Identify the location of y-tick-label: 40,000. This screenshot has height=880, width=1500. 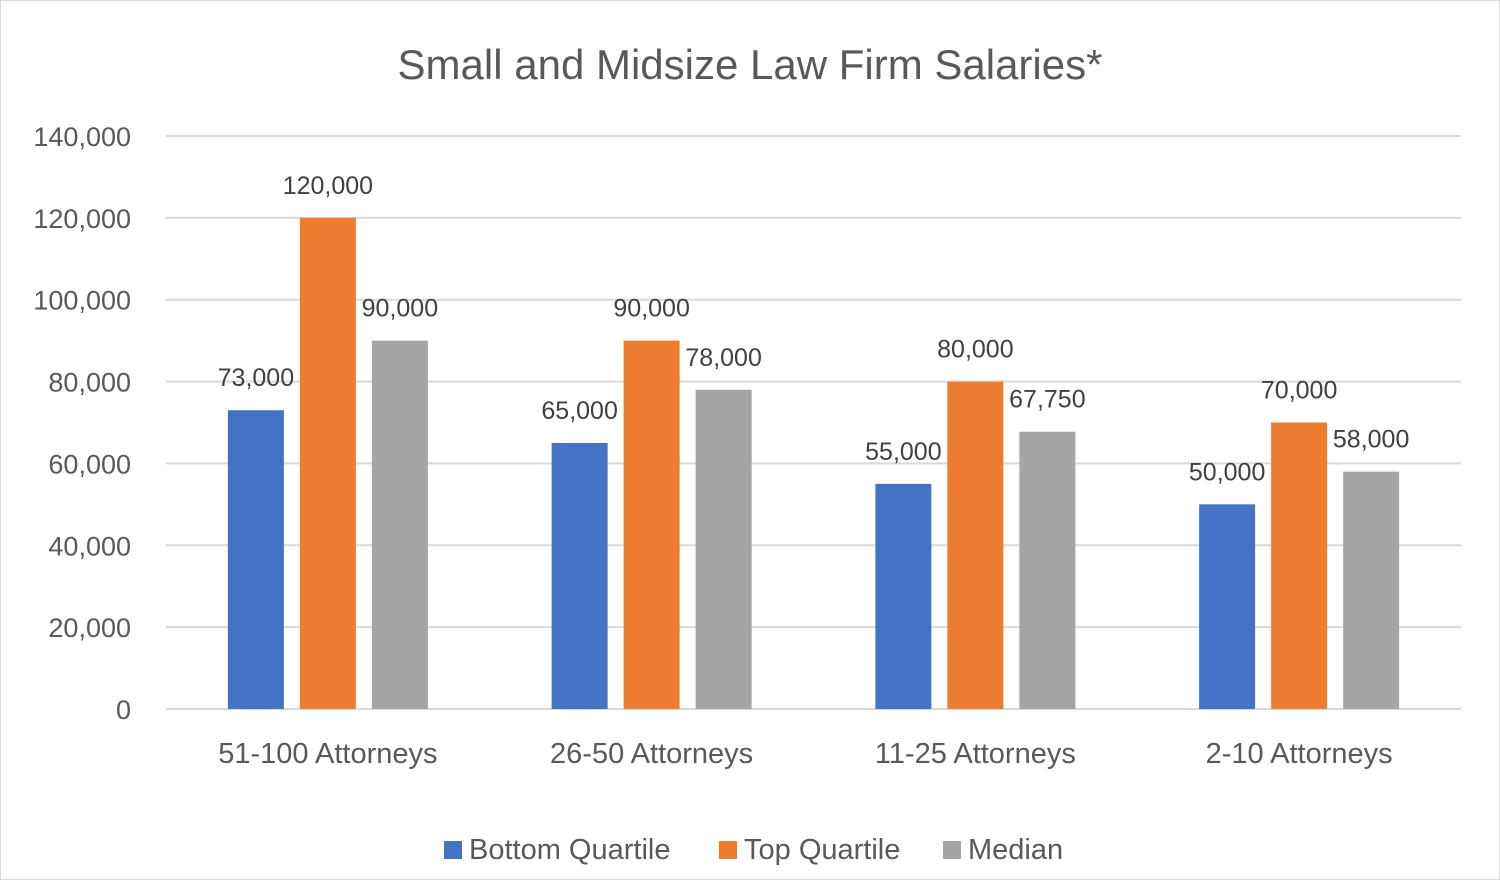
(89, 546).